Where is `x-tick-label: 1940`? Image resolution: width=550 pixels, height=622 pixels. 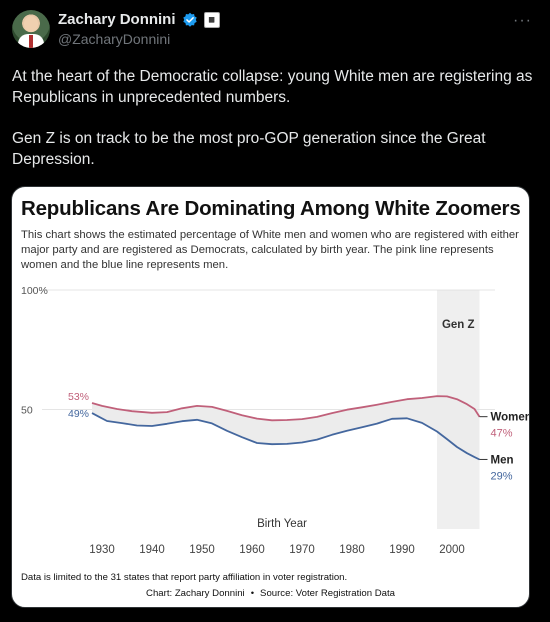 x-tick-label: 1940 is located at coordinates (152, 550).